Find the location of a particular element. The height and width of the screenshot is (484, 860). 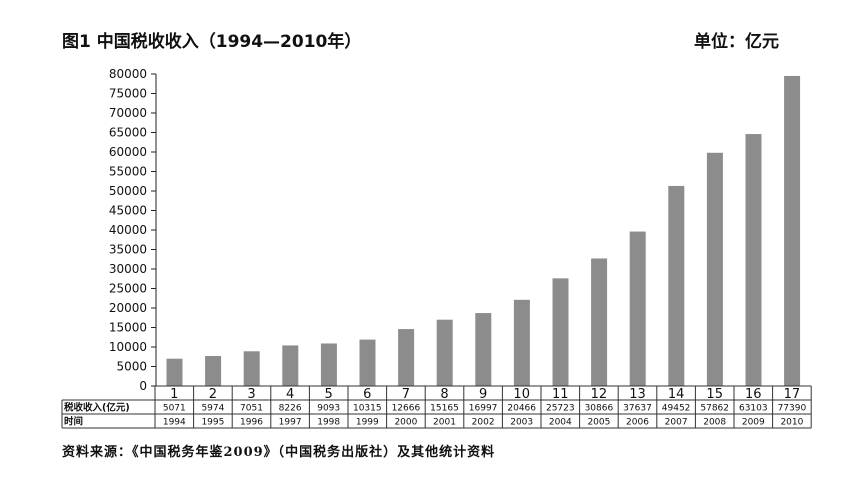

x-category-label: 9 is located at coordinates (483, 394).